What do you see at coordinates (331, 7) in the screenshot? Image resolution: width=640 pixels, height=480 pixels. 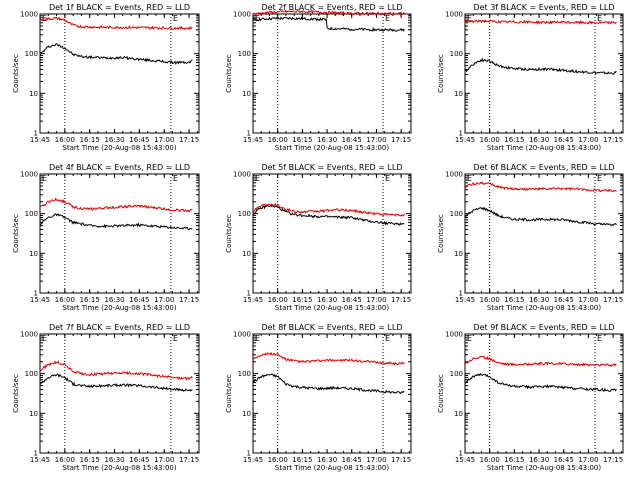 I see `chart-title: Det 2f BLACK = Events, RED = LLD` at bounding box center [331, 7].